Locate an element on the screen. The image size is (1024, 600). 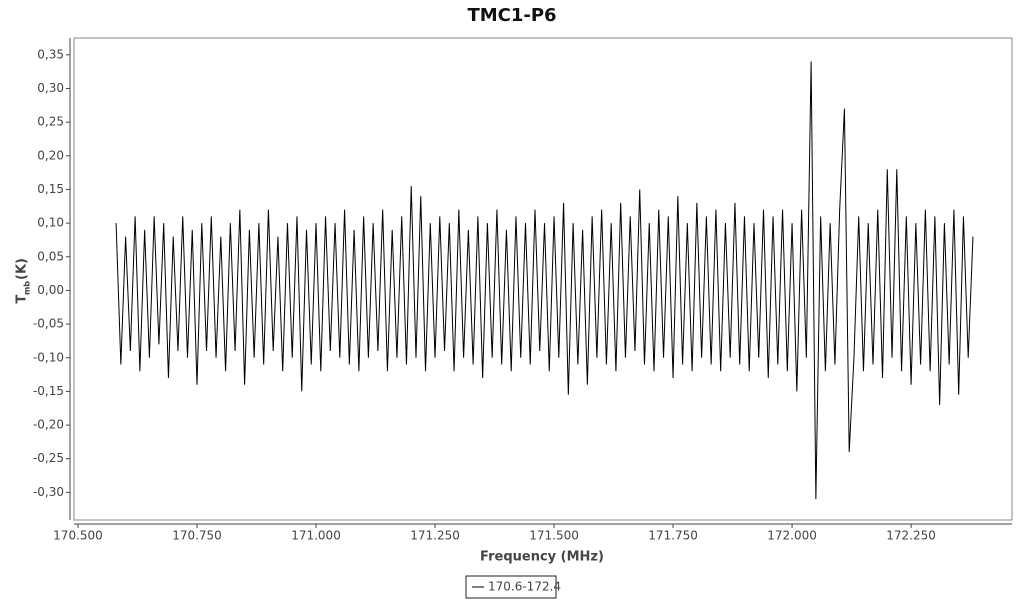
x-tick-label: 171.250 is located at coordinates (435, 536).